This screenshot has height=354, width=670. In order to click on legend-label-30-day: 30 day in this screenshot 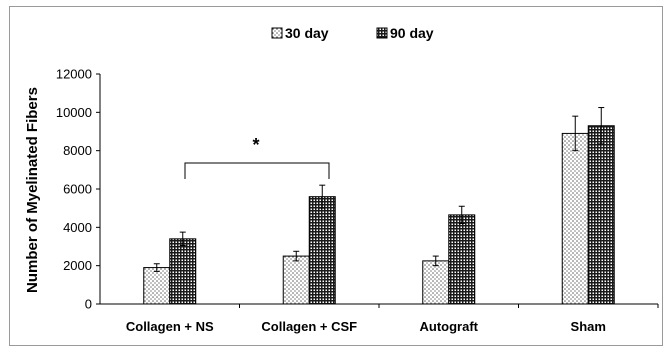, I will do `click(307, 33)`.